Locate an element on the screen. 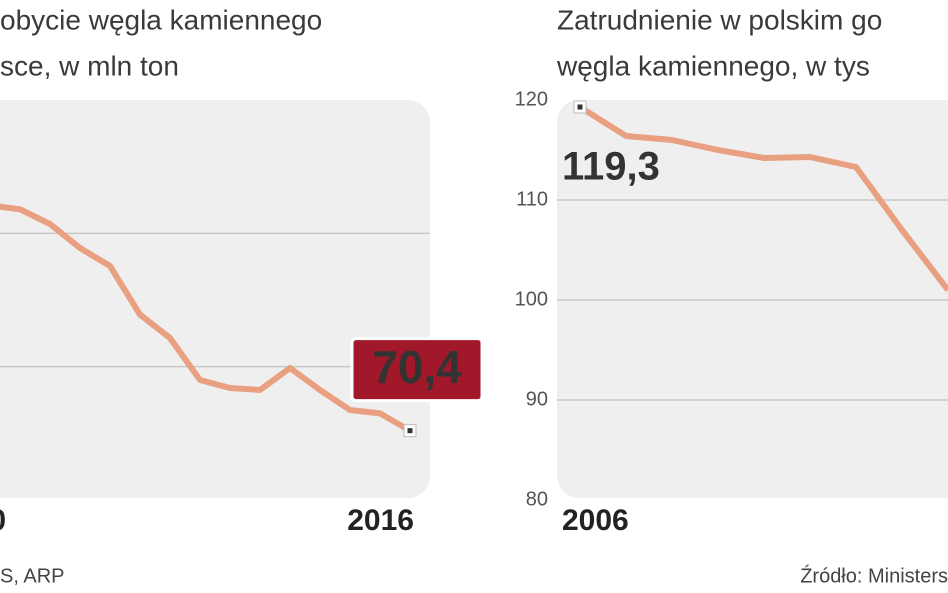  x-tick-label: 2006 is located at coordinates (595, 520).